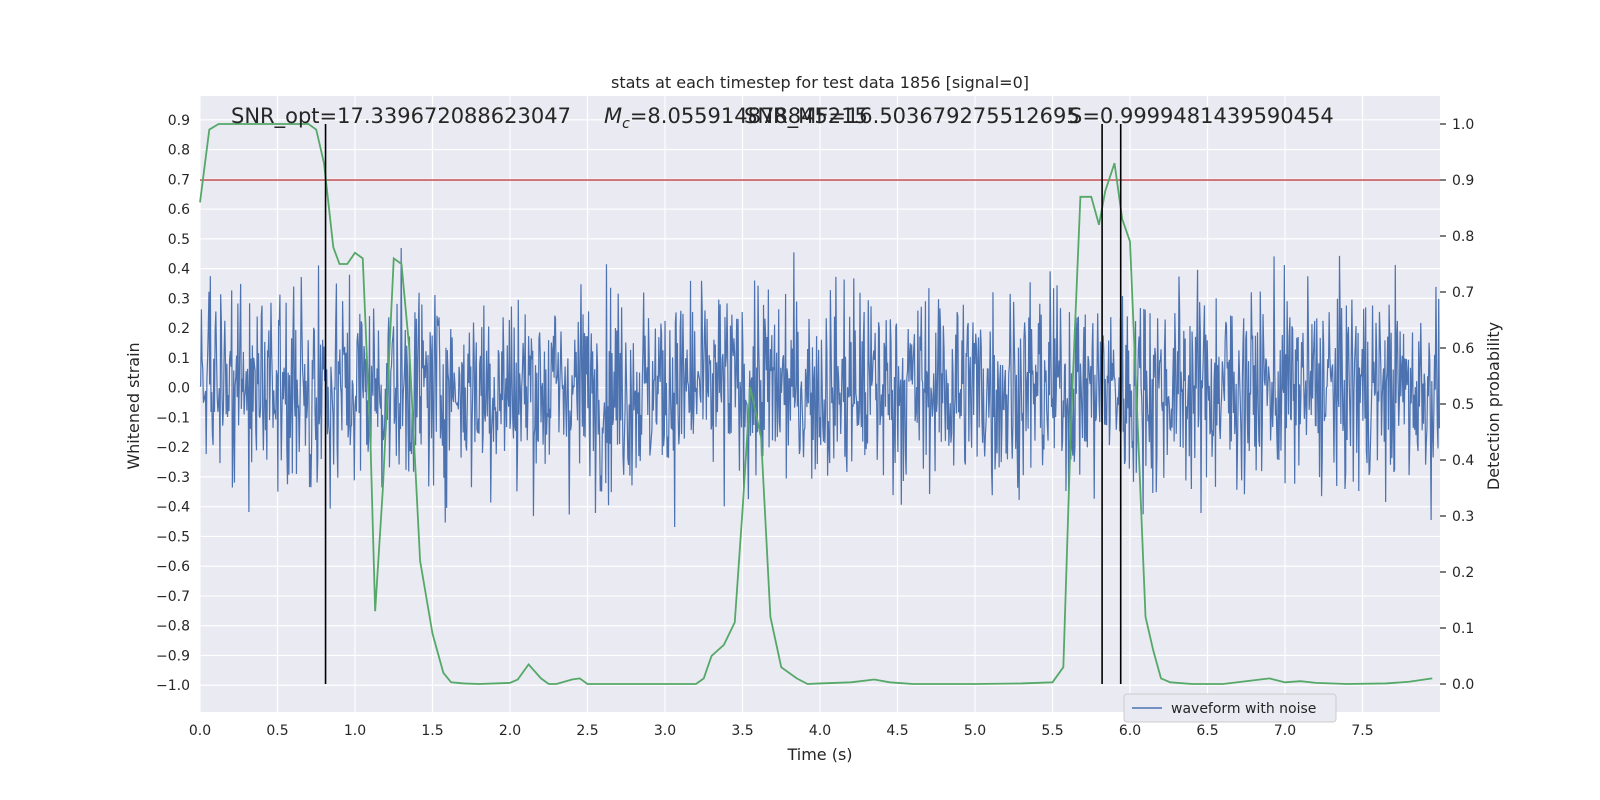 The height and width of the screenshot is (800, 1600). Describe the element at coordinates (1243, 709) in the screenshot. I see `legend-label: waveform with noise` at that location.